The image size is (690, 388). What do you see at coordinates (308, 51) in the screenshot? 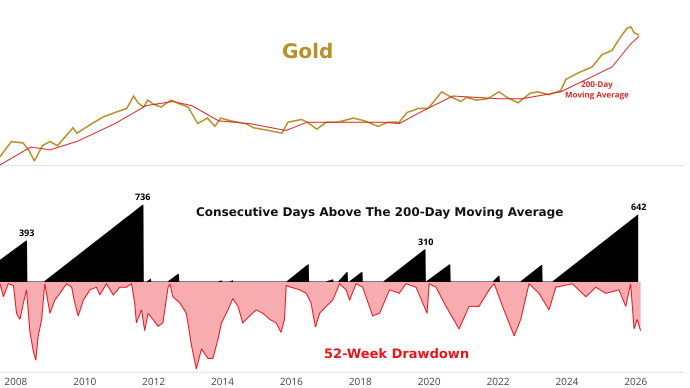
I see `text: Gold` at bounding box center [308, 51].